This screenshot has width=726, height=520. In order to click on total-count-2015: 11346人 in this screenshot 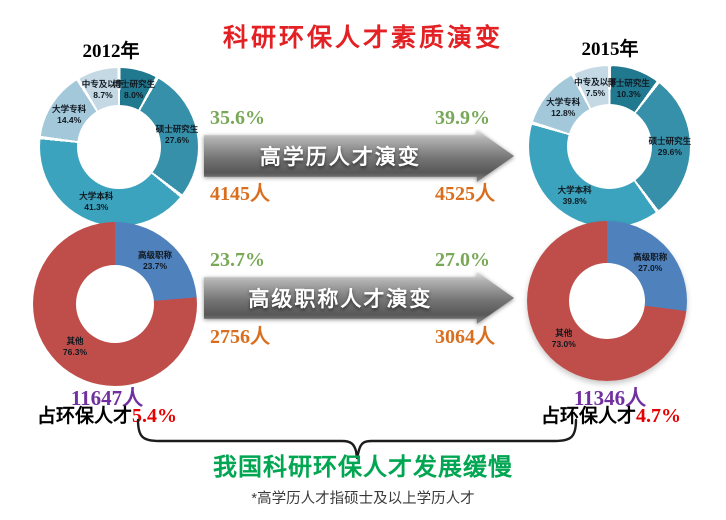, I will do `click(610, 398)`.